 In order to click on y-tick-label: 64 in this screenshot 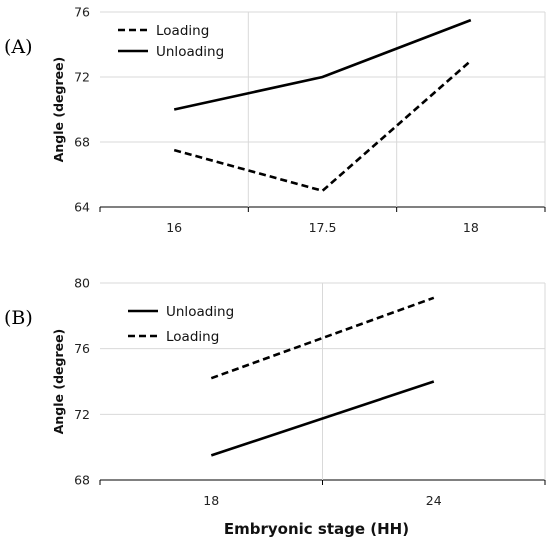, I will do `click(82, 207)`.